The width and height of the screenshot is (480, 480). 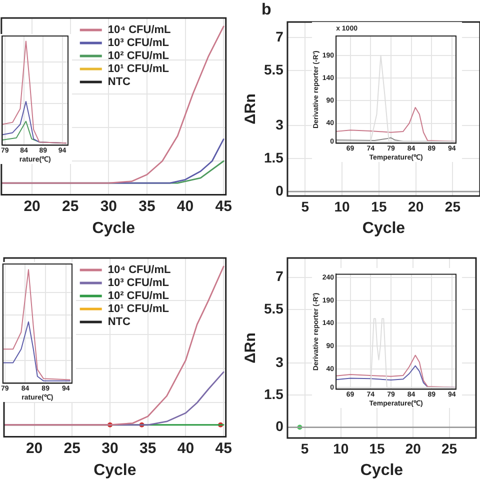 What do you see at coordinates (266, 9) in the screenshot?
I see `text: b` at bounding box center [266, 9].